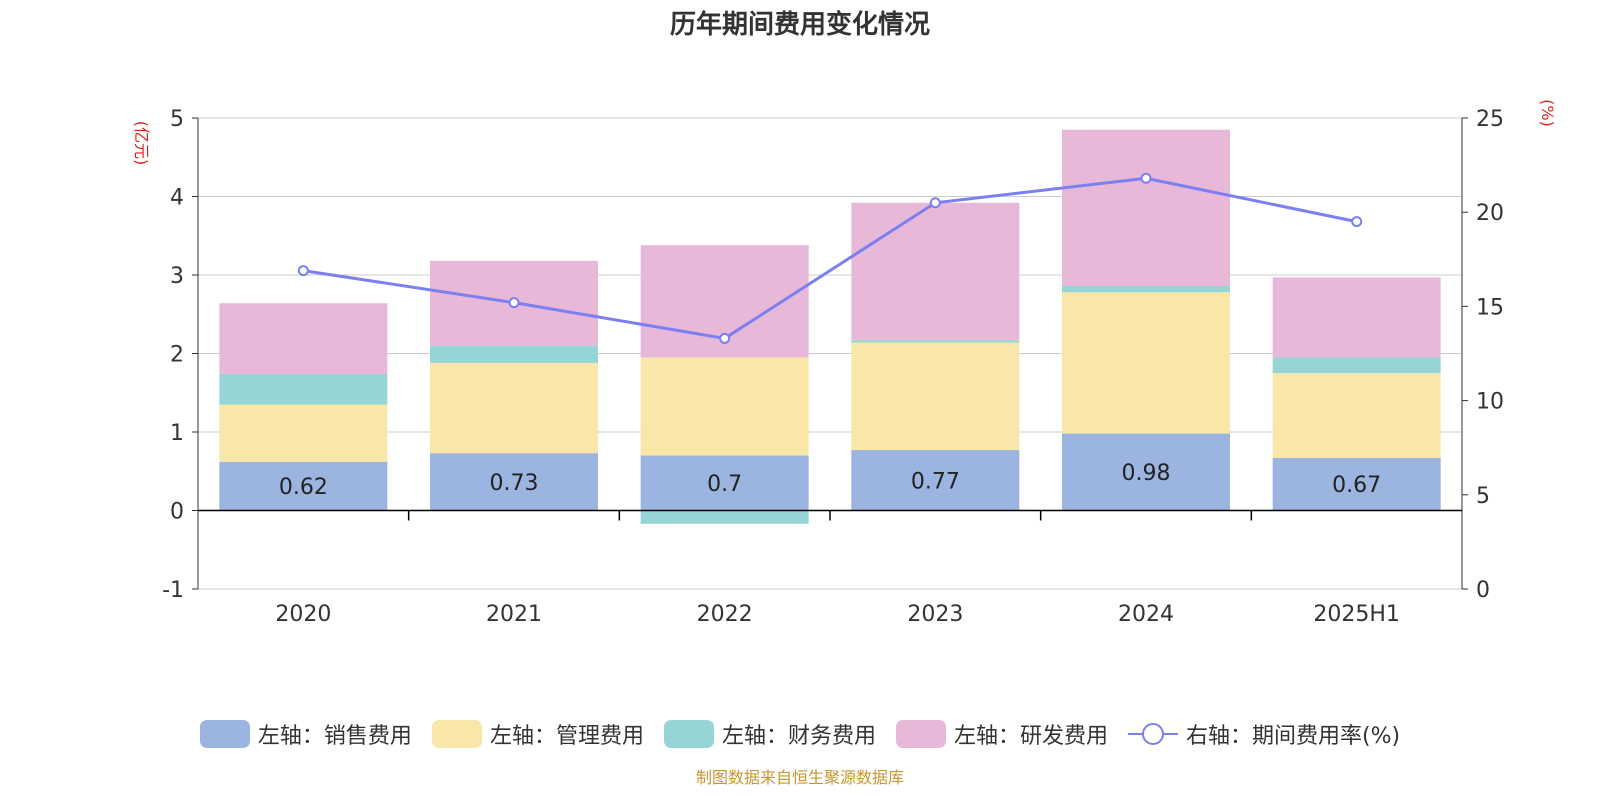  What do you see at coordinates (177, 355) in the screenshot?
I see `left-tick-label: 2` at bounding box center [177, 355].